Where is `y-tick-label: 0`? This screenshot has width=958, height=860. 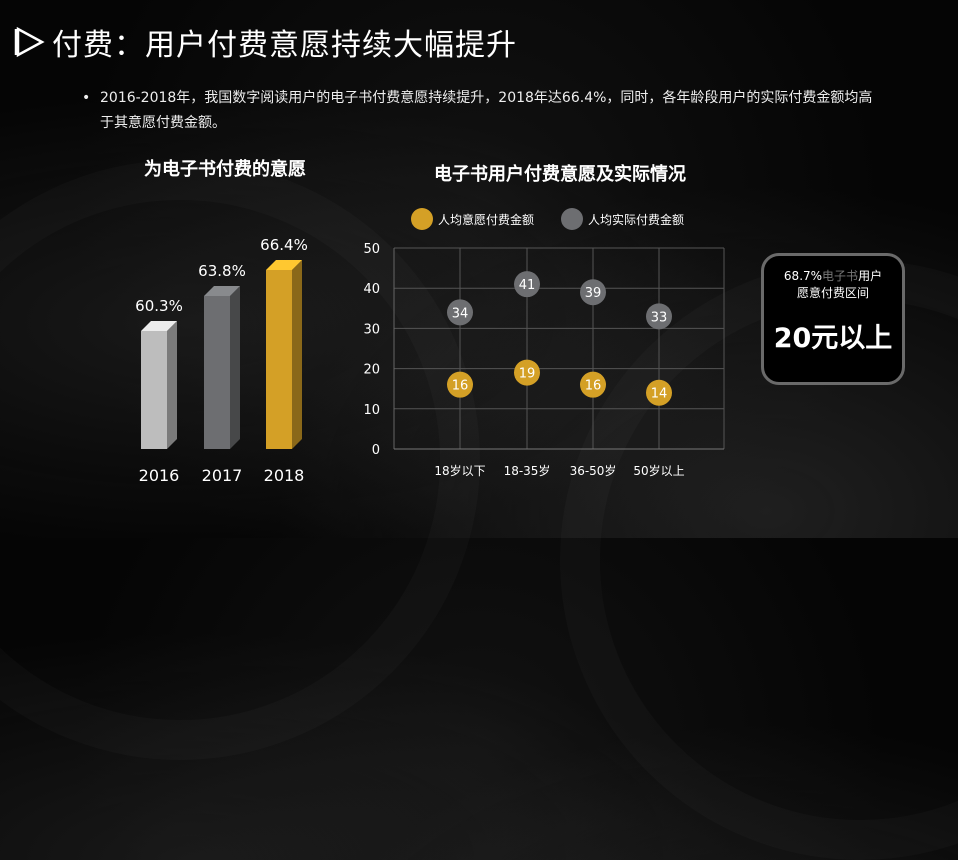
y-tick-label: 0 is located at coordinates (376, 450).